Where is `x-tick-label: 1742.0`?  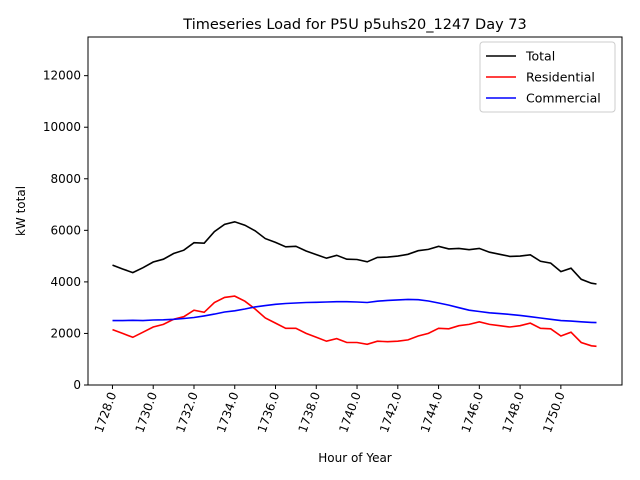
x-tick-label: 1742.0 is located at coordinates (391, 412).